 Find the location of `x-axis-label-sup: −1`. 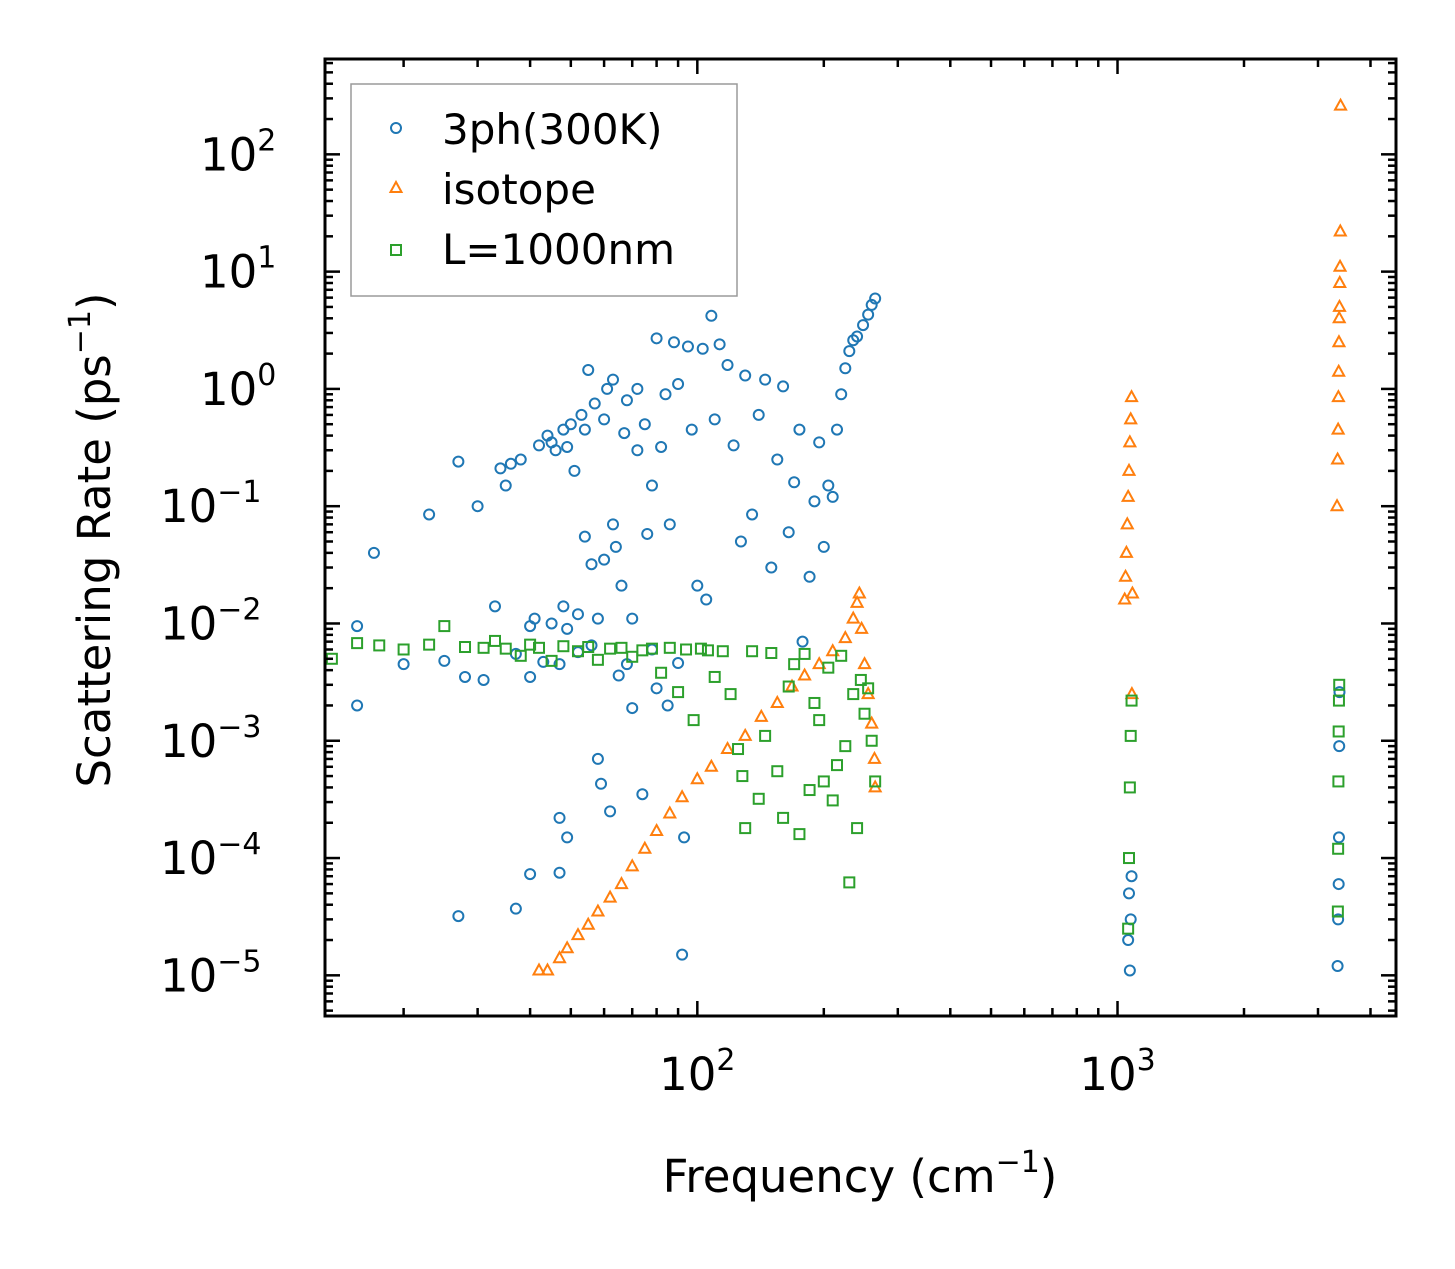

x-axis-label-sup: −1 is located at coordinates (1018, 1162).